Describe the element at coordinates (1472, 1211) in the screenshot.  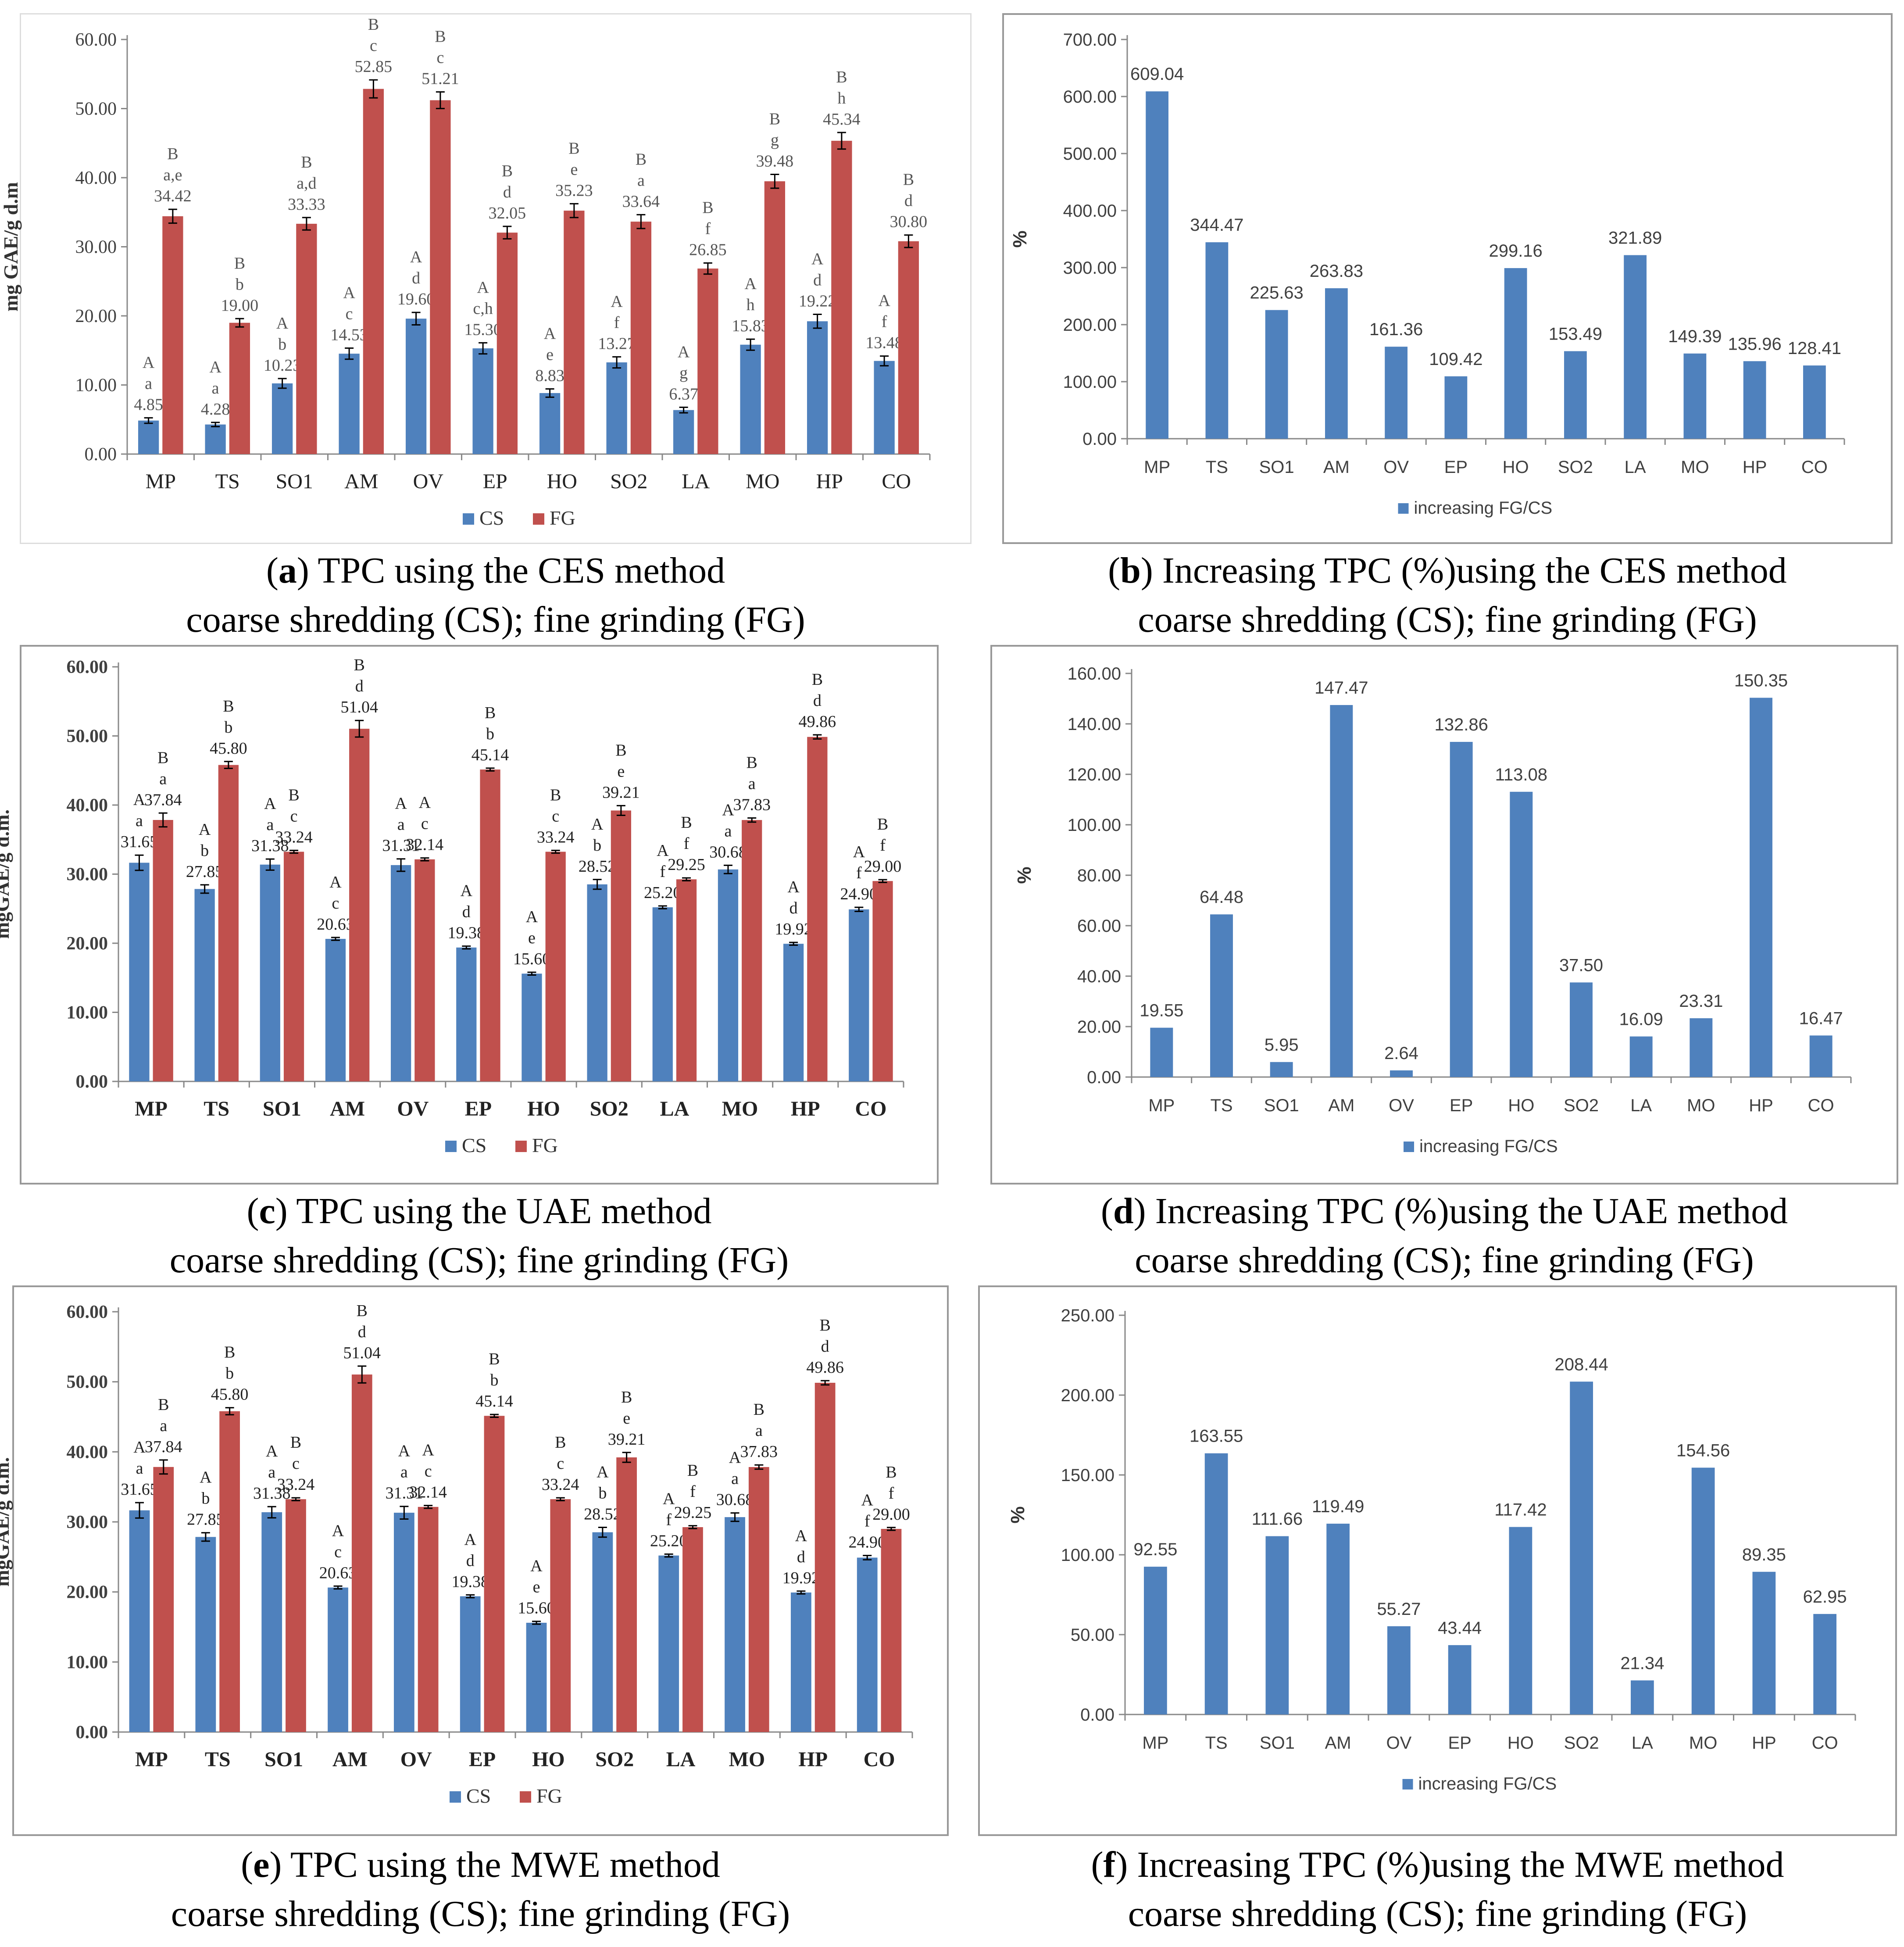
I see `caption-d-line1: Increasing TPC (%)using the UAE method` at that location.